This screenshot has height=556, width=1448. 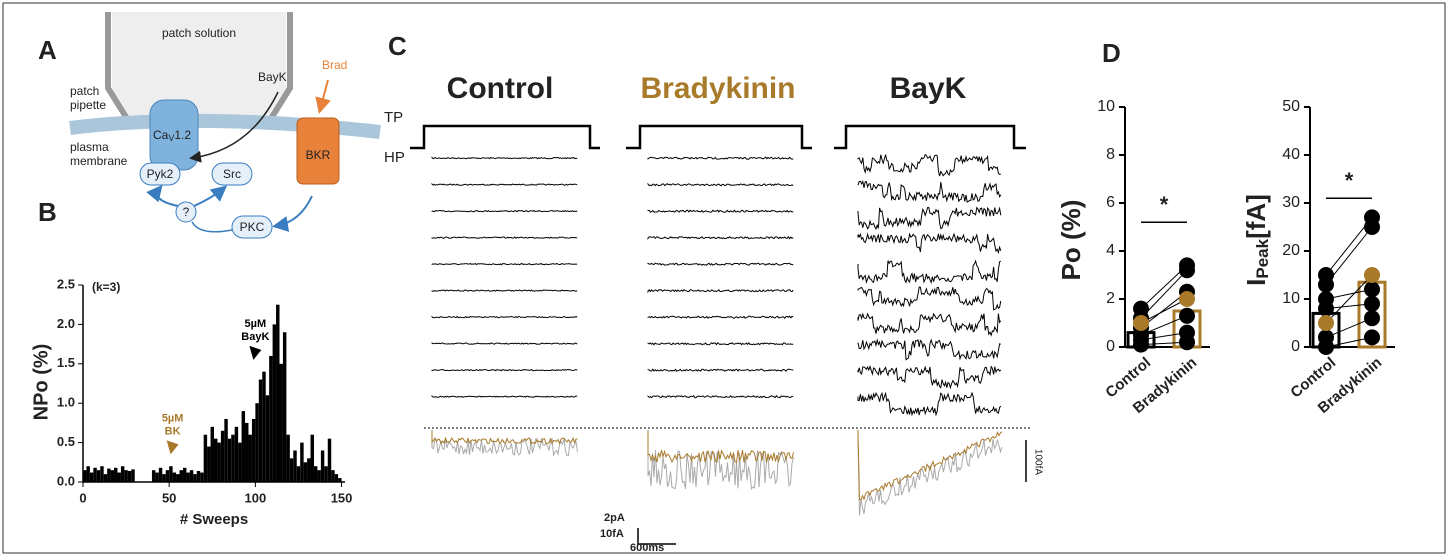 What do you see at coordinates (99, 161) in the screenshot?
I see `label: membrane` at bounding box center [99, 161].